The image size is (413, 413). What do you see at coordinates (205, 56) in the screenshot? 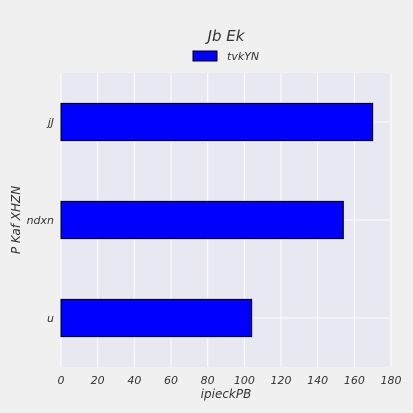
I see `legend-swatch` at bounding box center [205, 56].